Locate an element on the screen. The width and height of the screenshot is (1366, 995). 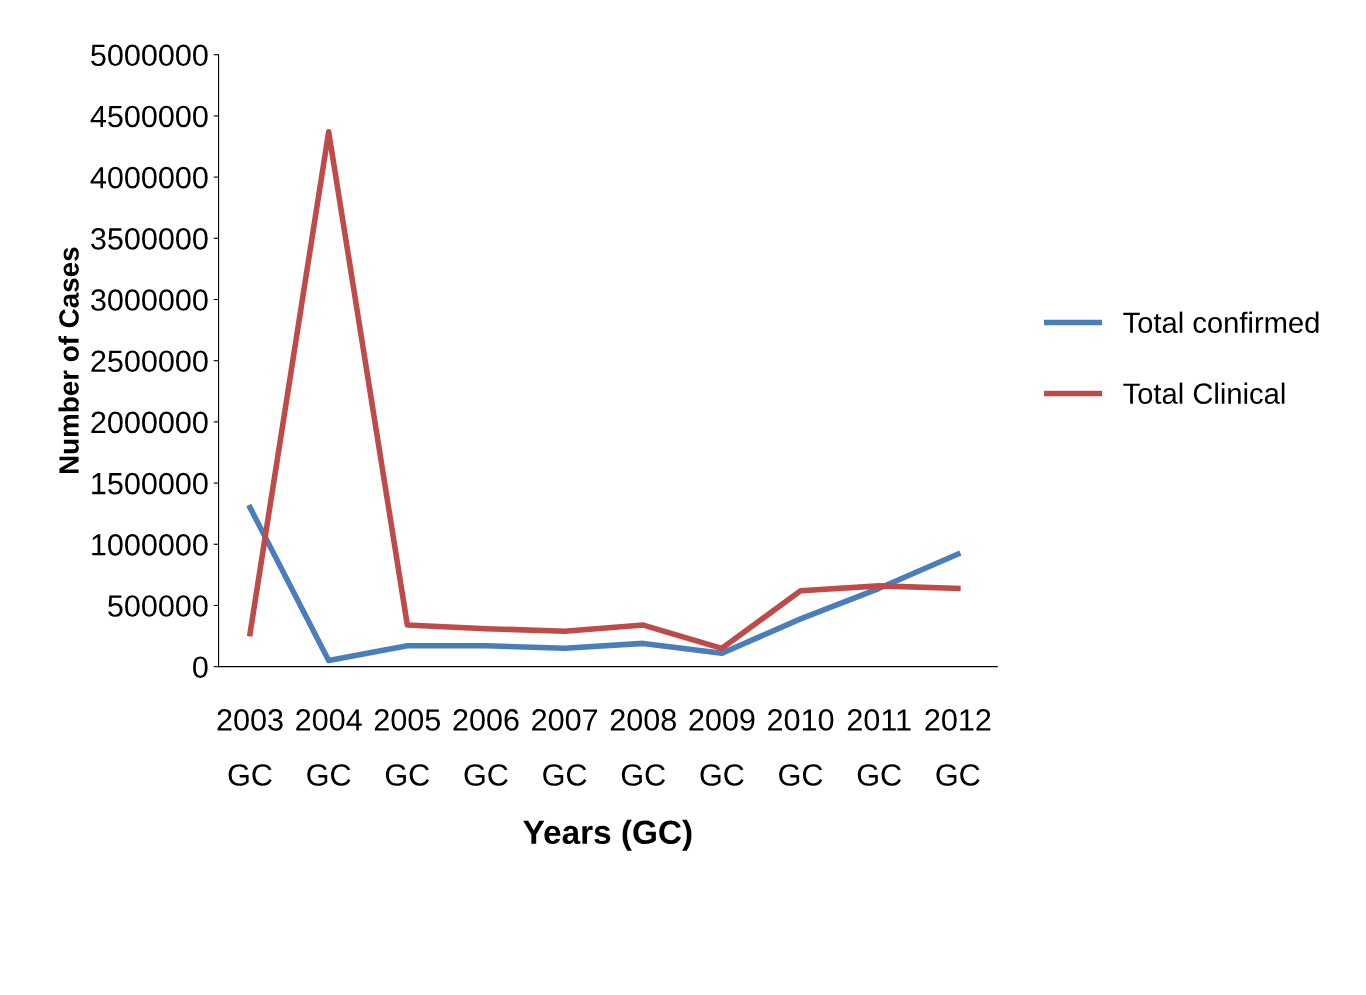
y-tick-label: 4500000 is located at coordinates (149, 116).